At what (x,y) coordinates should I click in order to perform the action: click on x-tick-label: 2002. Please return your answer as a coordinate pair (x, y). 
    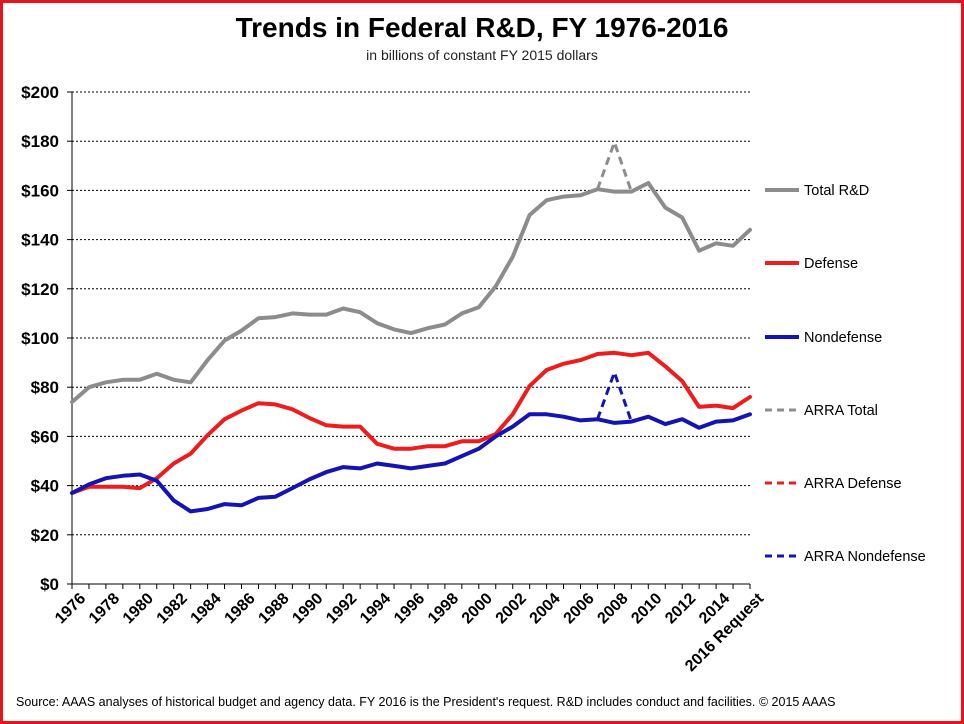
    Looking at the image, I should click on (511, 608).